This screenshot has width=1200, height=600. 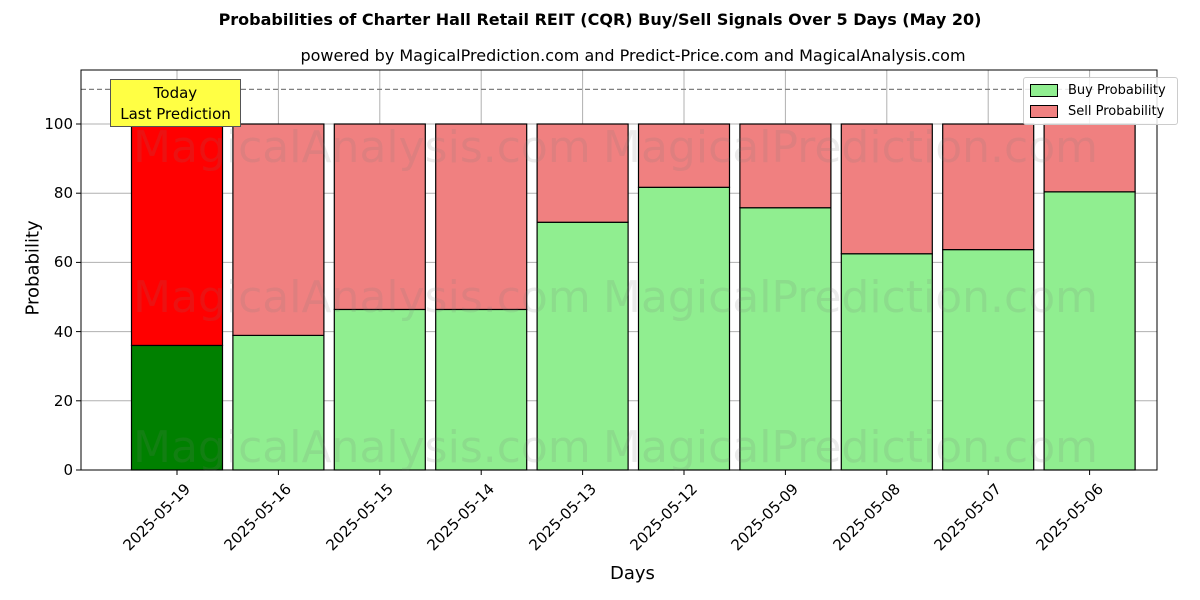 What do you see at coordinates (1044, 111) in the screenshot?
I see `sell-swatch-icon` at bounding box center [1044, 111].